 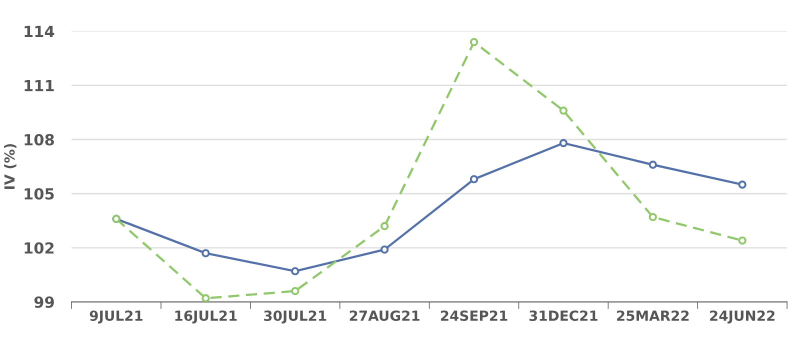 I want to click on x-tick-label: 24SEP21, so click(x=474, y=315).